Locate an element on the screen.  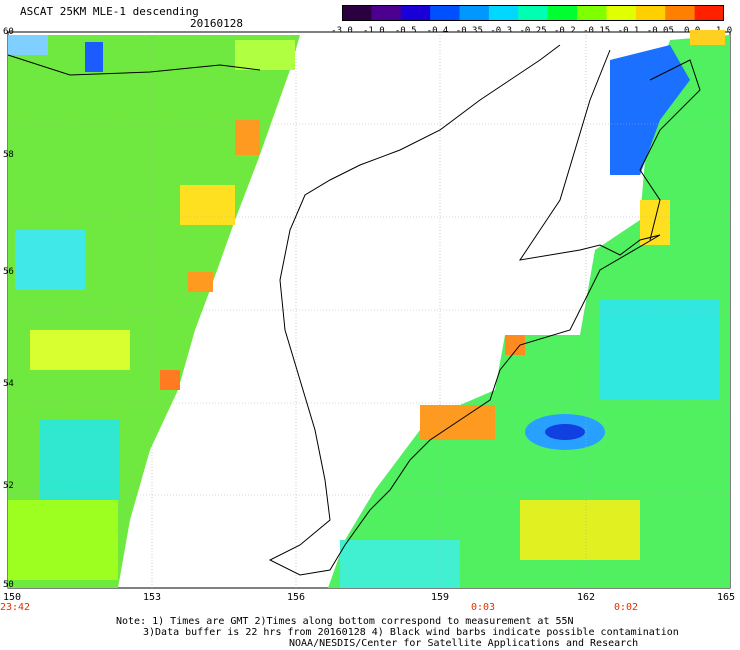
time-label: 23:42 is located at coordinates (15, 607).